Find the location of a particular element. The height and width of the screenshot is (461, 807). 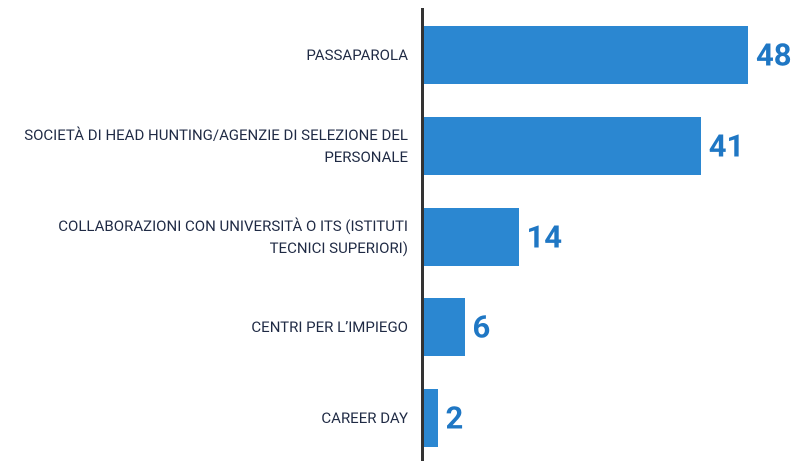

value-label: 48 is located at coordinates (774, 55).